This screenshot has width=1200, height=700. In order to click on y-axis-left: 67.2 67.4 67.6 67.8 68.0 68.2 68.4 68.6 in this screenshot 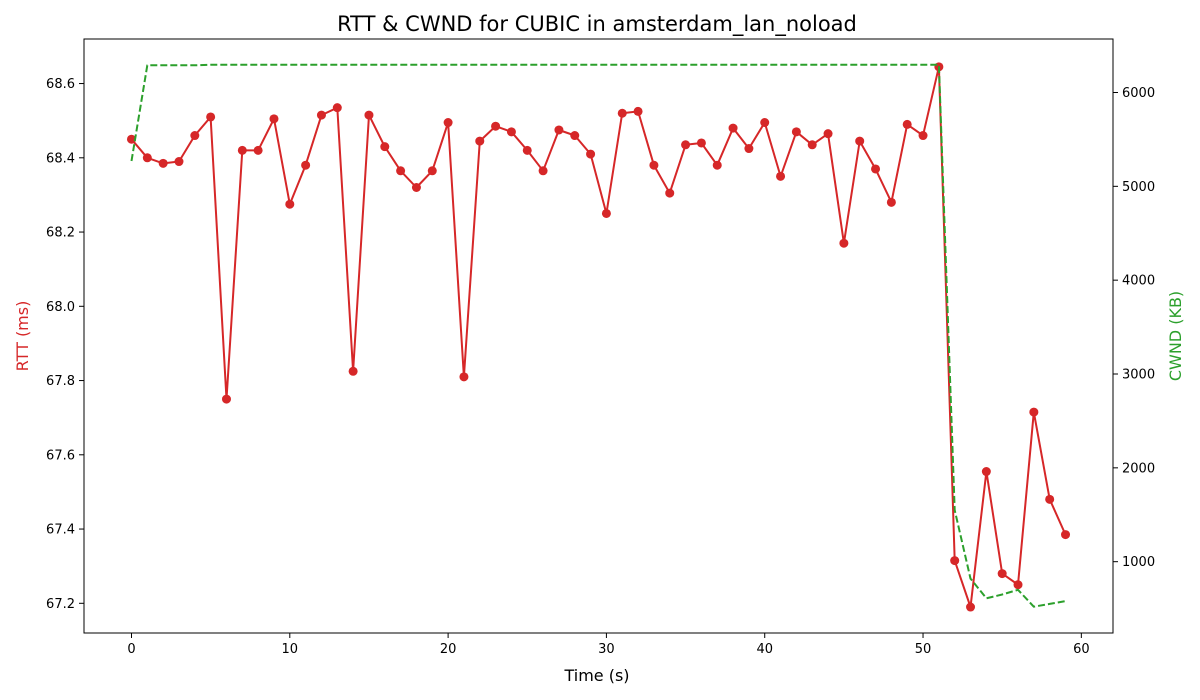, I will do `click(65, 344)`.